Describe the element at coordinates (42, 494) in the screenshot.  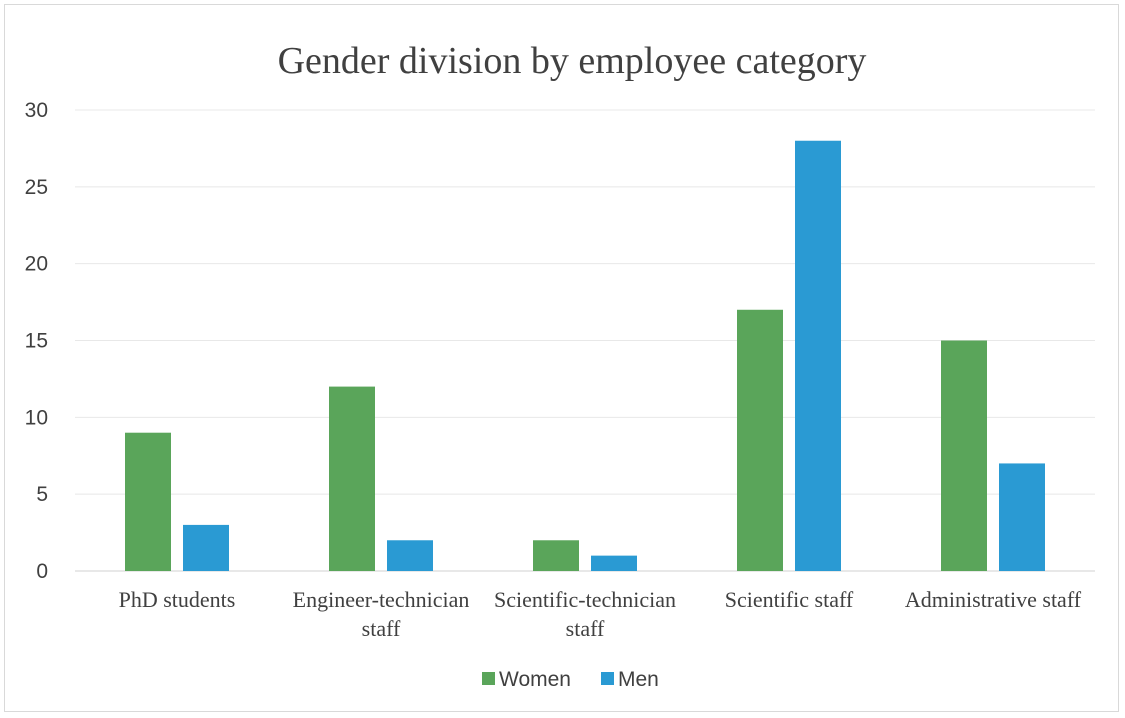
I see `y-tick-label: 5` at that location.